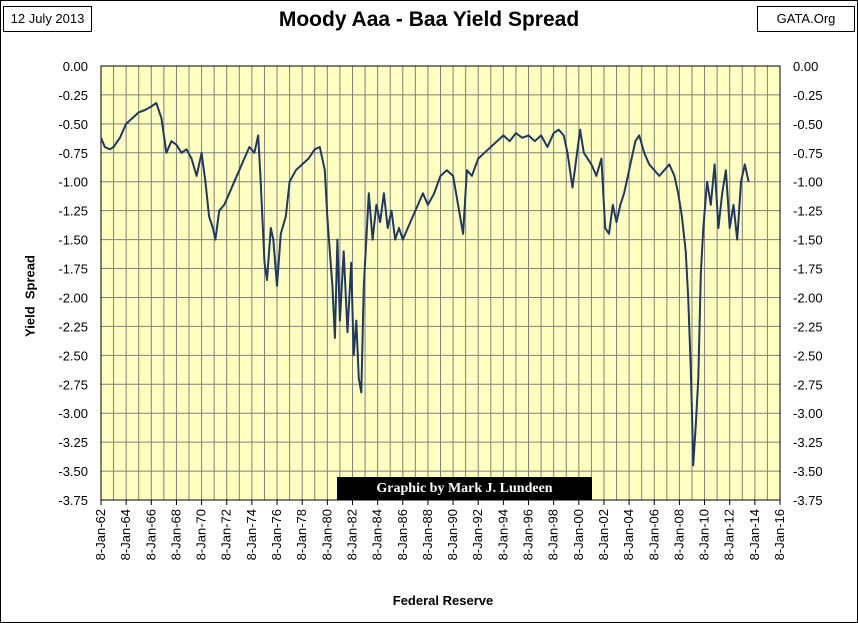 This screenshot has height=623, width=858. Describe the element at coordinates (73, 297) in the screenshot. I see `y-tick-label-left: -2.00` at that location.